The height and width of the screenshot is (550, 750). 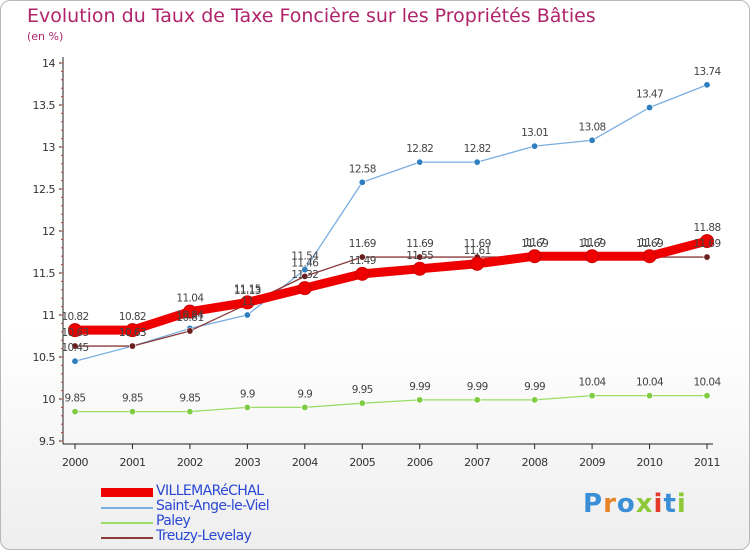 I want to click on data-label-0: 11.55, so click(x=419, y=256).